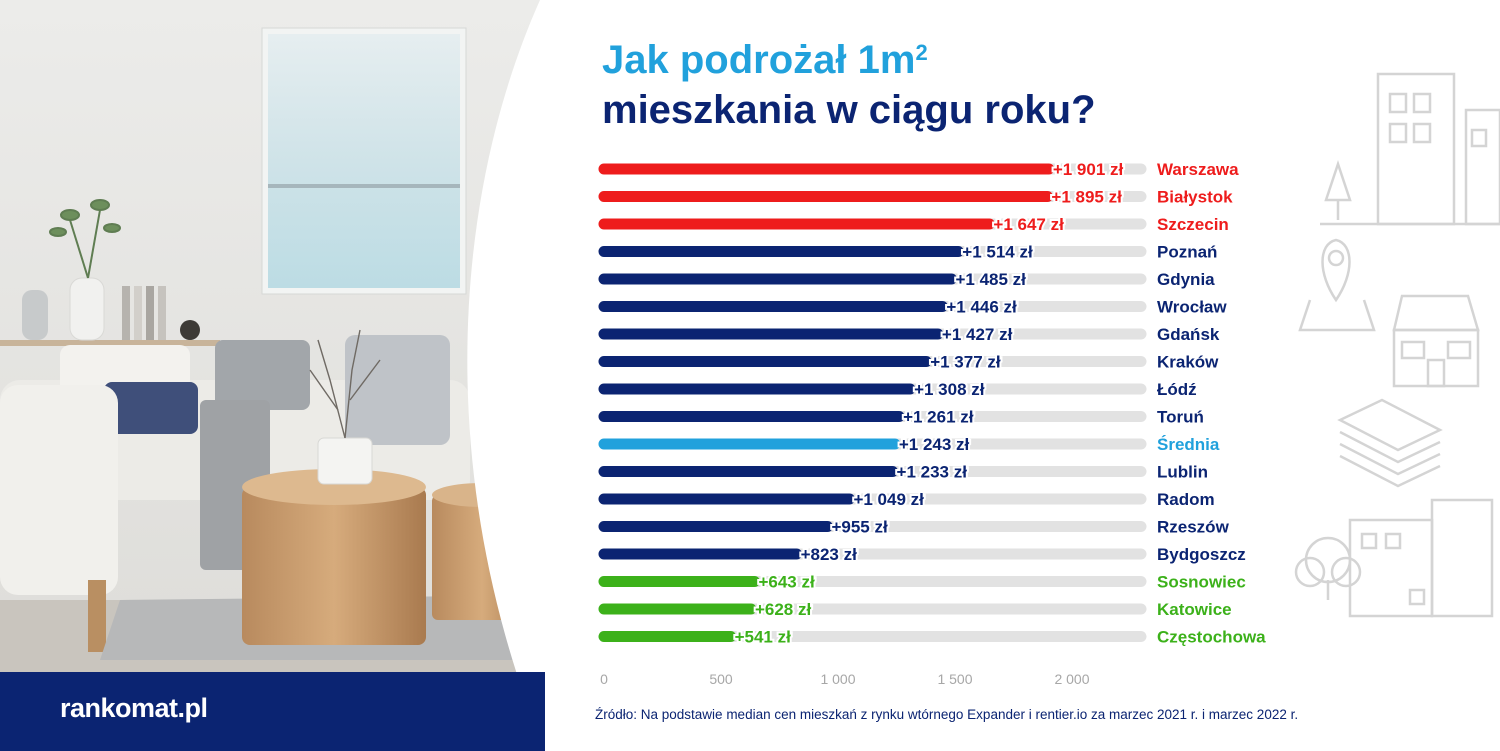  What do you see at coordinates (1192, 307) in the screenshot?
I see `category-label: Wrocław` at bounding box center [1192, 307].